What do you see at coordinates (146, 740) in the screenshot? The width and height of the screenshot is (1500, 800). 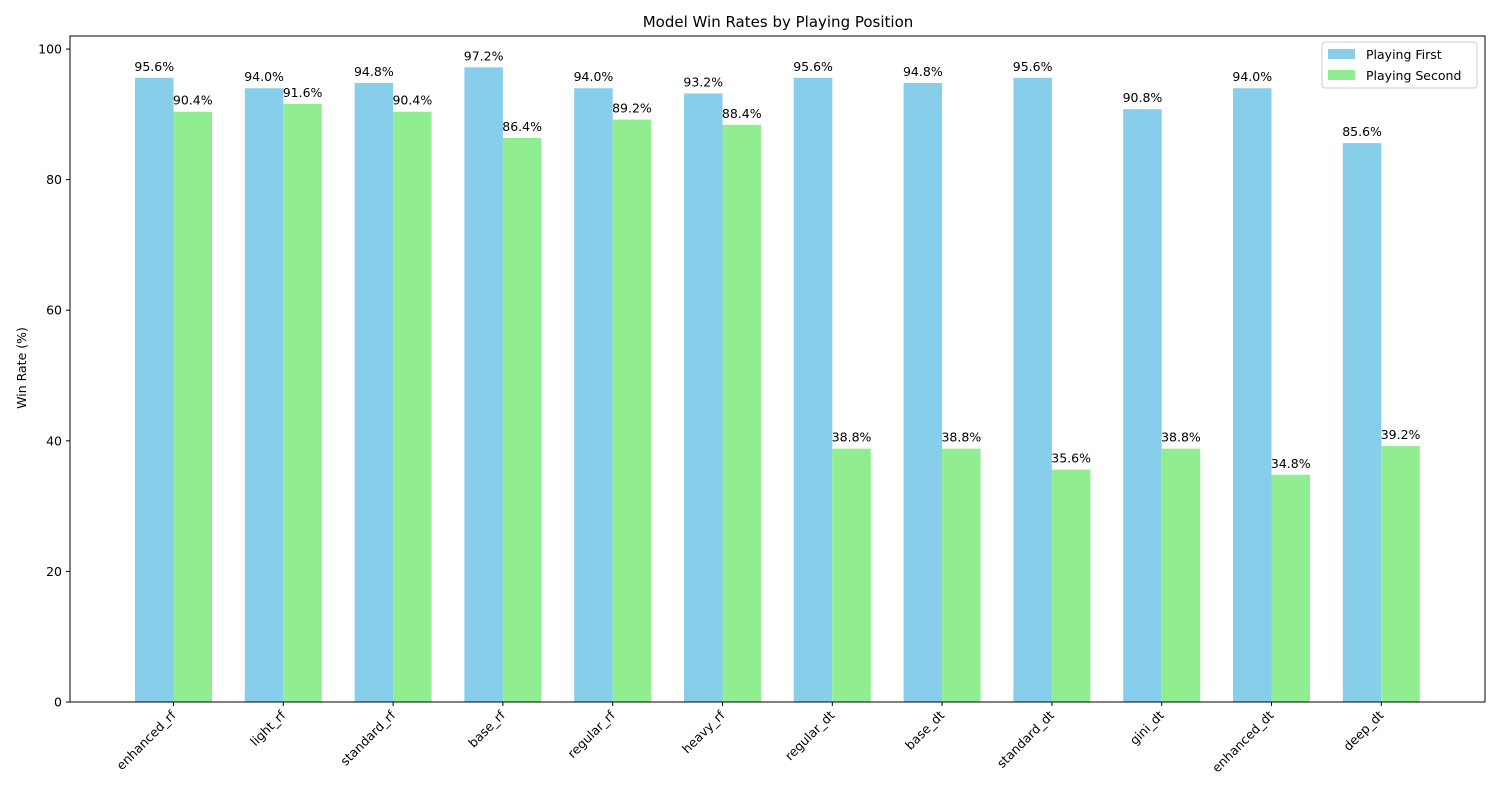 I see `x-tick-label: enhanced_rf` at bounding box center [146, 740].